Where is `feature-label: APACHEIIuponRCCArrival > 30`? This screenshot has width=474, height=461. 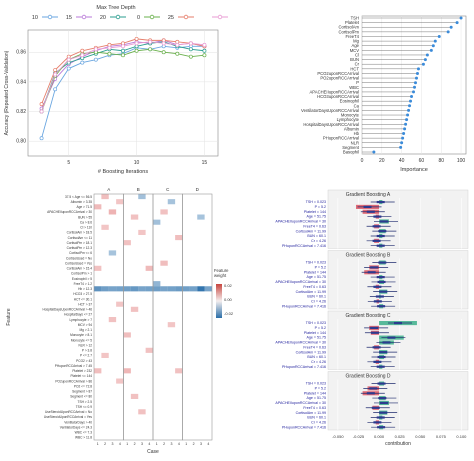 feature-label: APACHEIIuponRCCArrival > 30 is located at coordinates (69, 212).